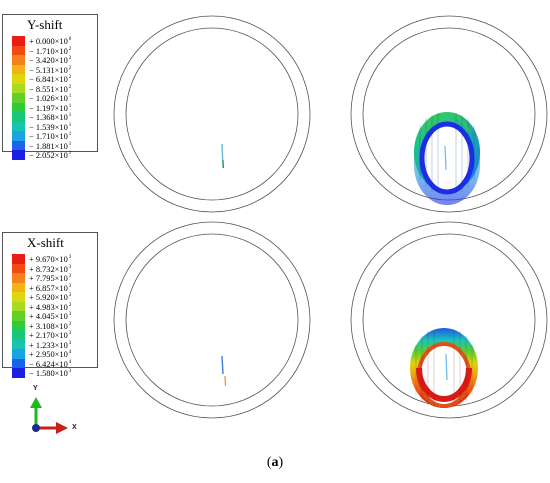 This screenshot has width=550, height=483. I want to click on y-arrowhead-icon, so click(36, 402).